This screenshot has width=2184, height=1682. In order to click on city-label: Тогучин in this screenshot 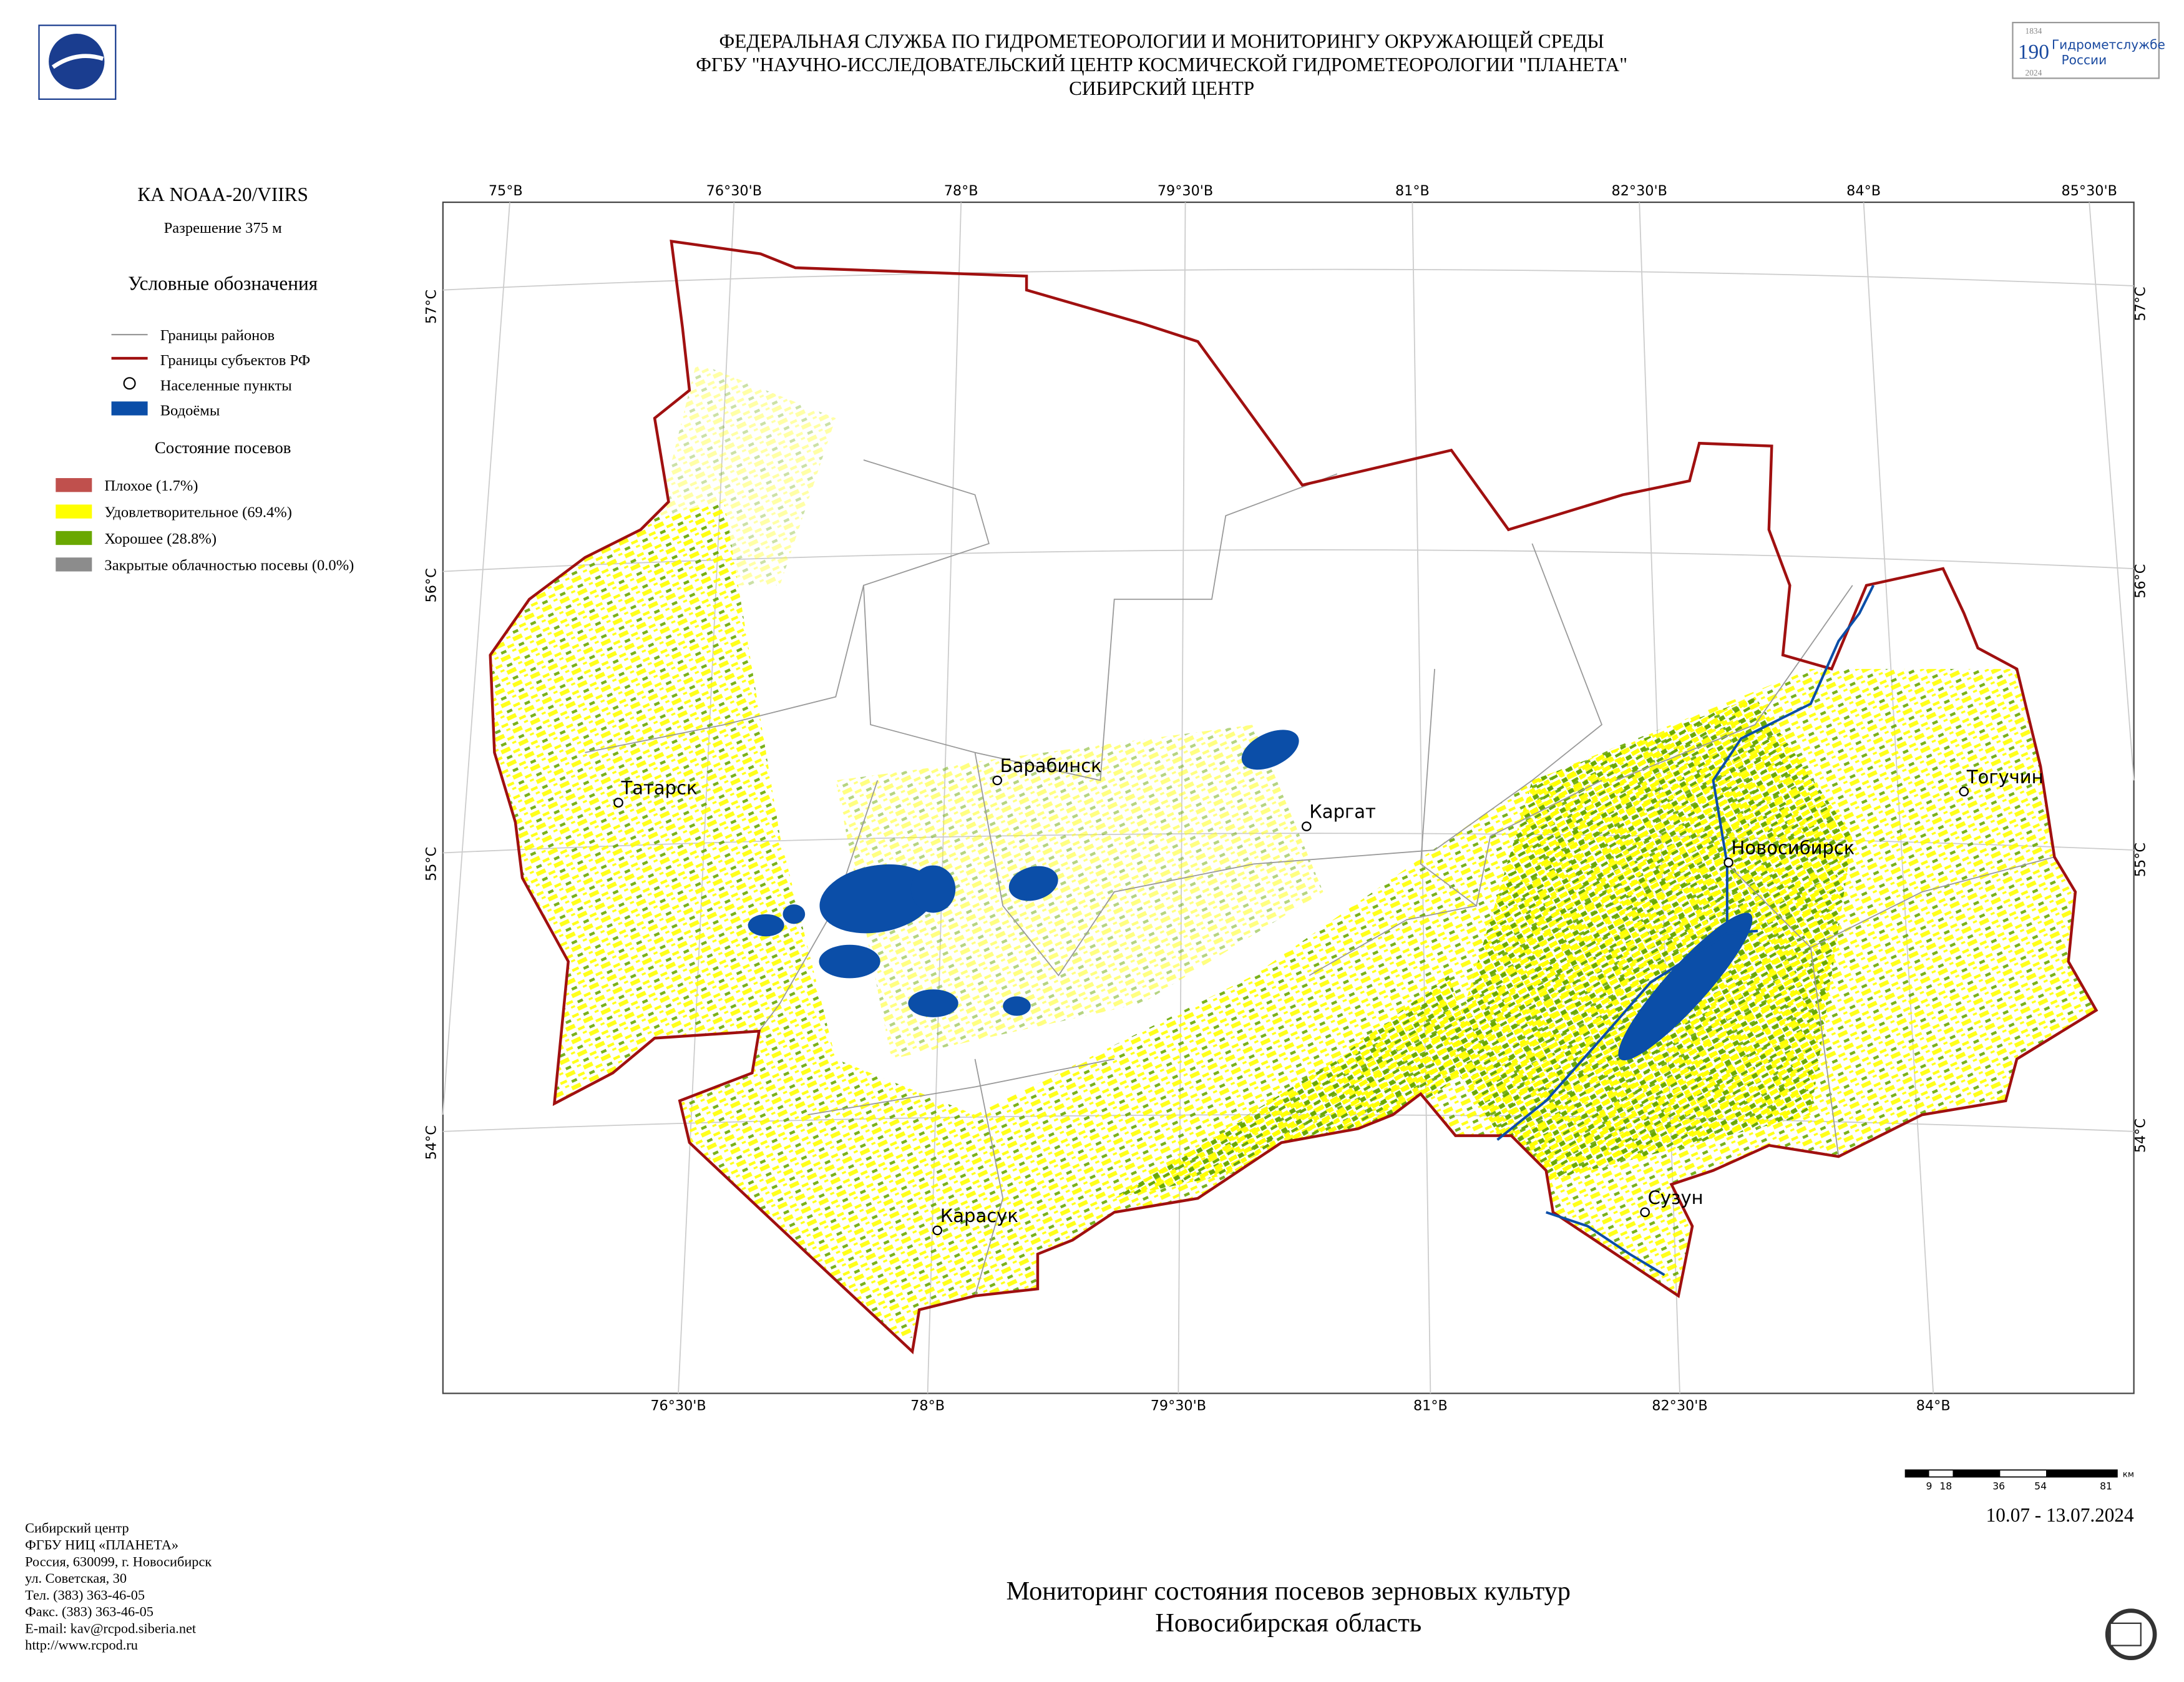, I will do `click(2005, 777)`.